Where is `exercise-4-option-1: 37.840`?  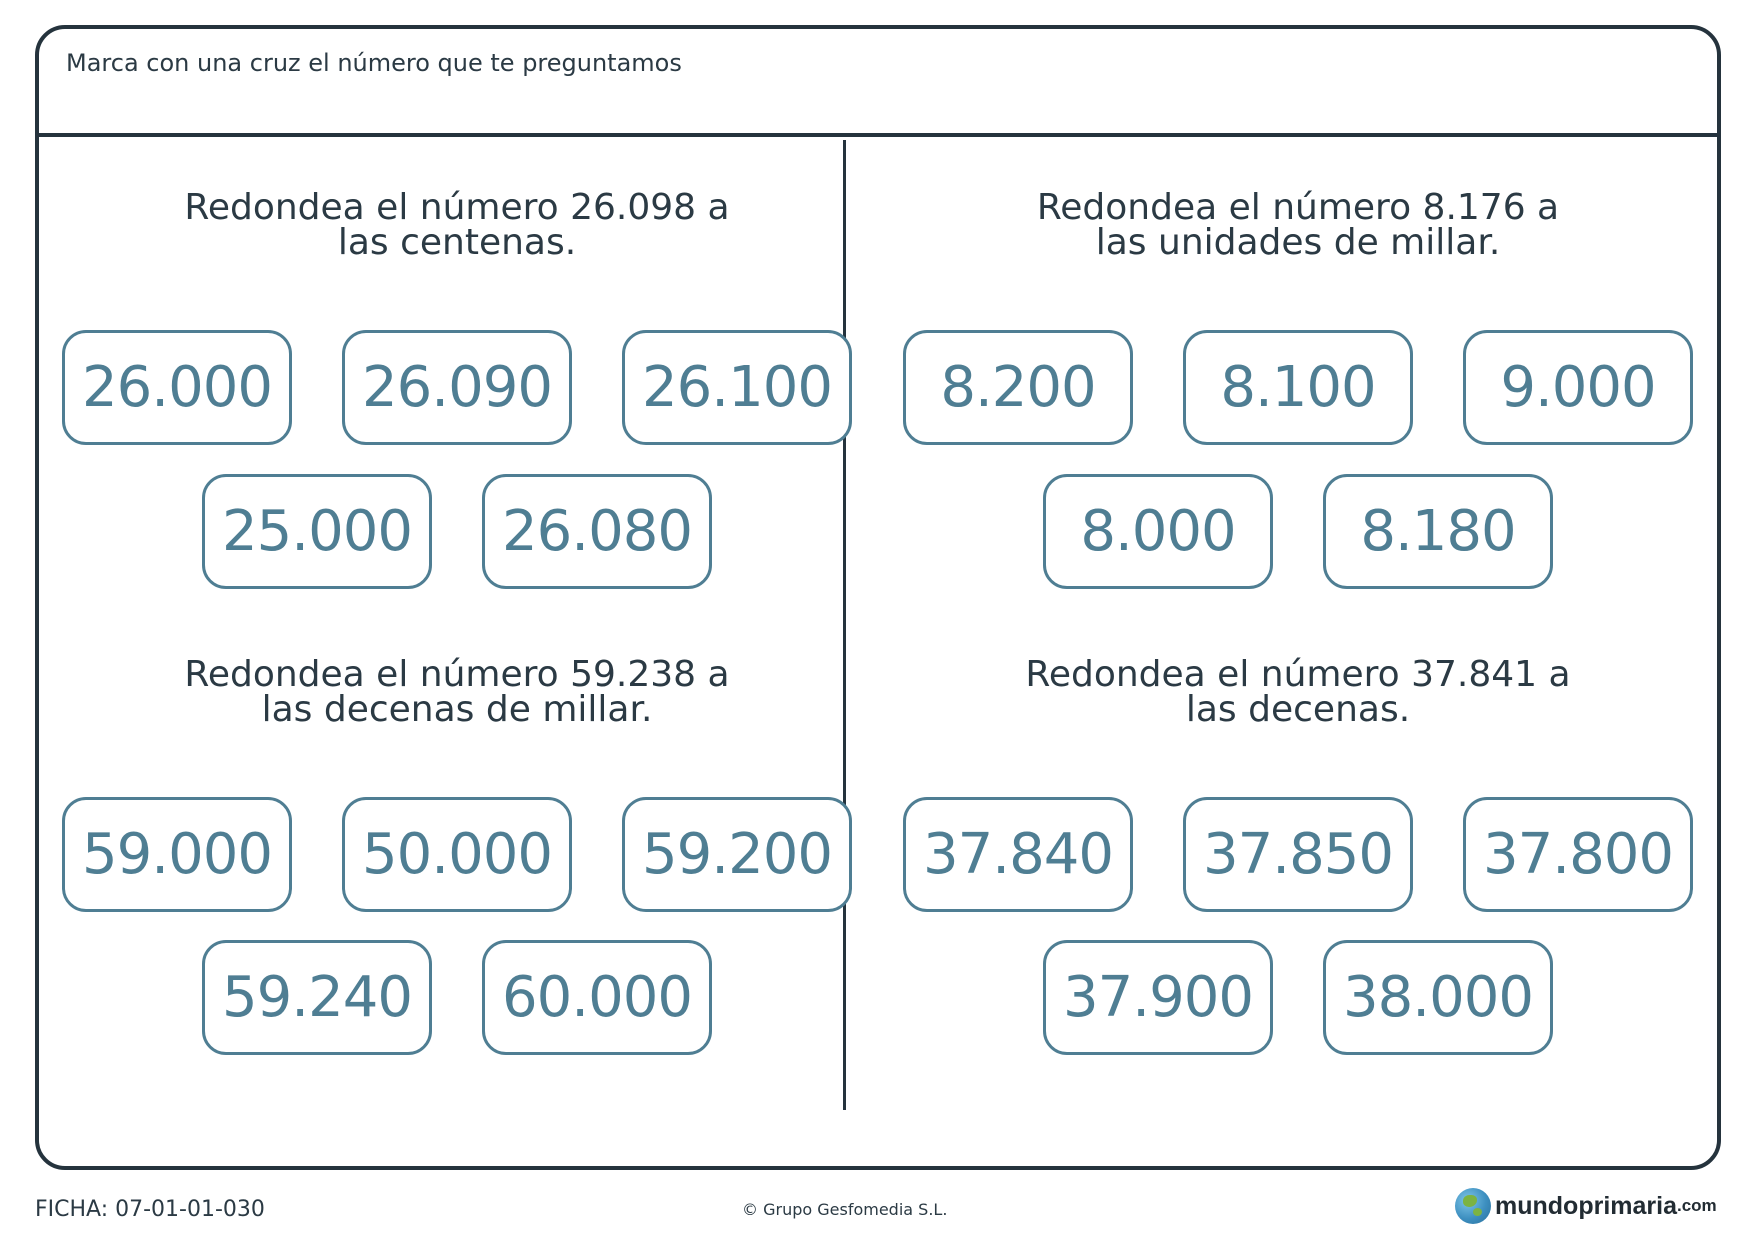
exercise-4-option-1: 37.840 is located at coordinates (1018, 854).